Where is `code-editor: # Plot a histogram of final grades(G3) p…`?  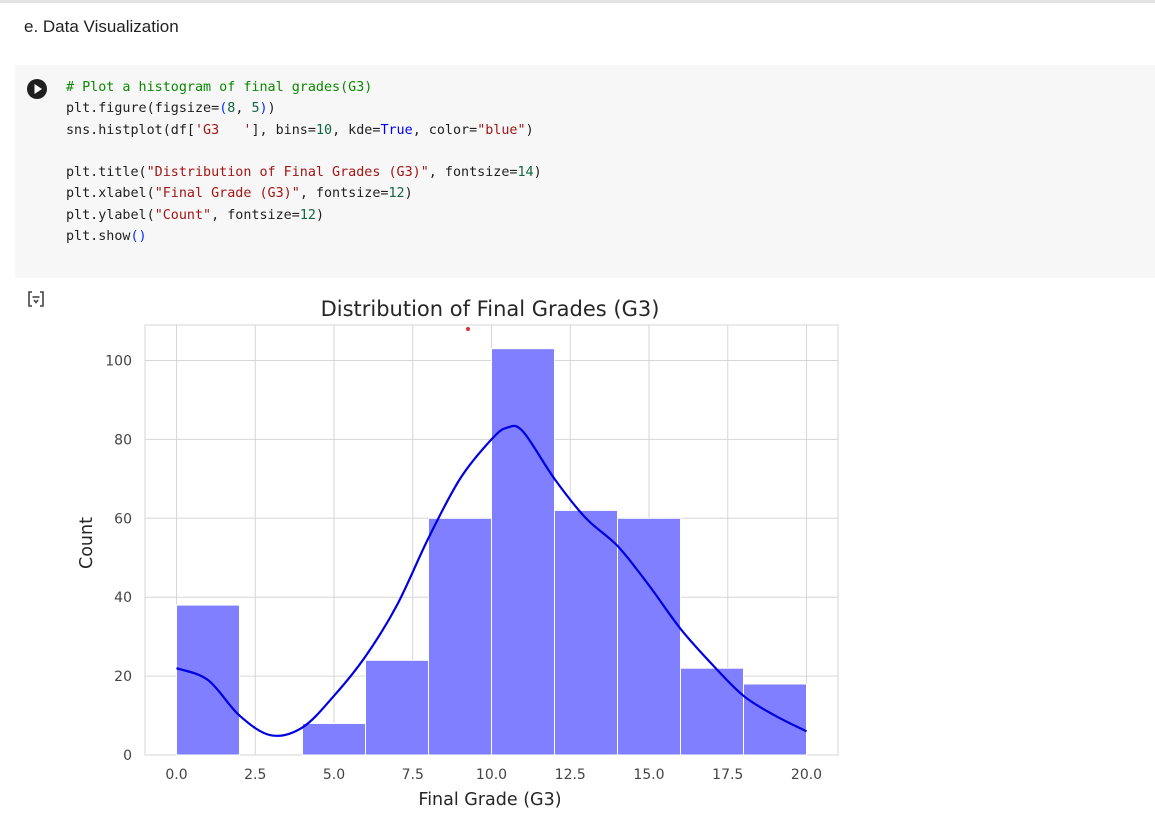
code-editor: # Plot a histogram of final grades(G3) p… is located at coordinates (304, 162).